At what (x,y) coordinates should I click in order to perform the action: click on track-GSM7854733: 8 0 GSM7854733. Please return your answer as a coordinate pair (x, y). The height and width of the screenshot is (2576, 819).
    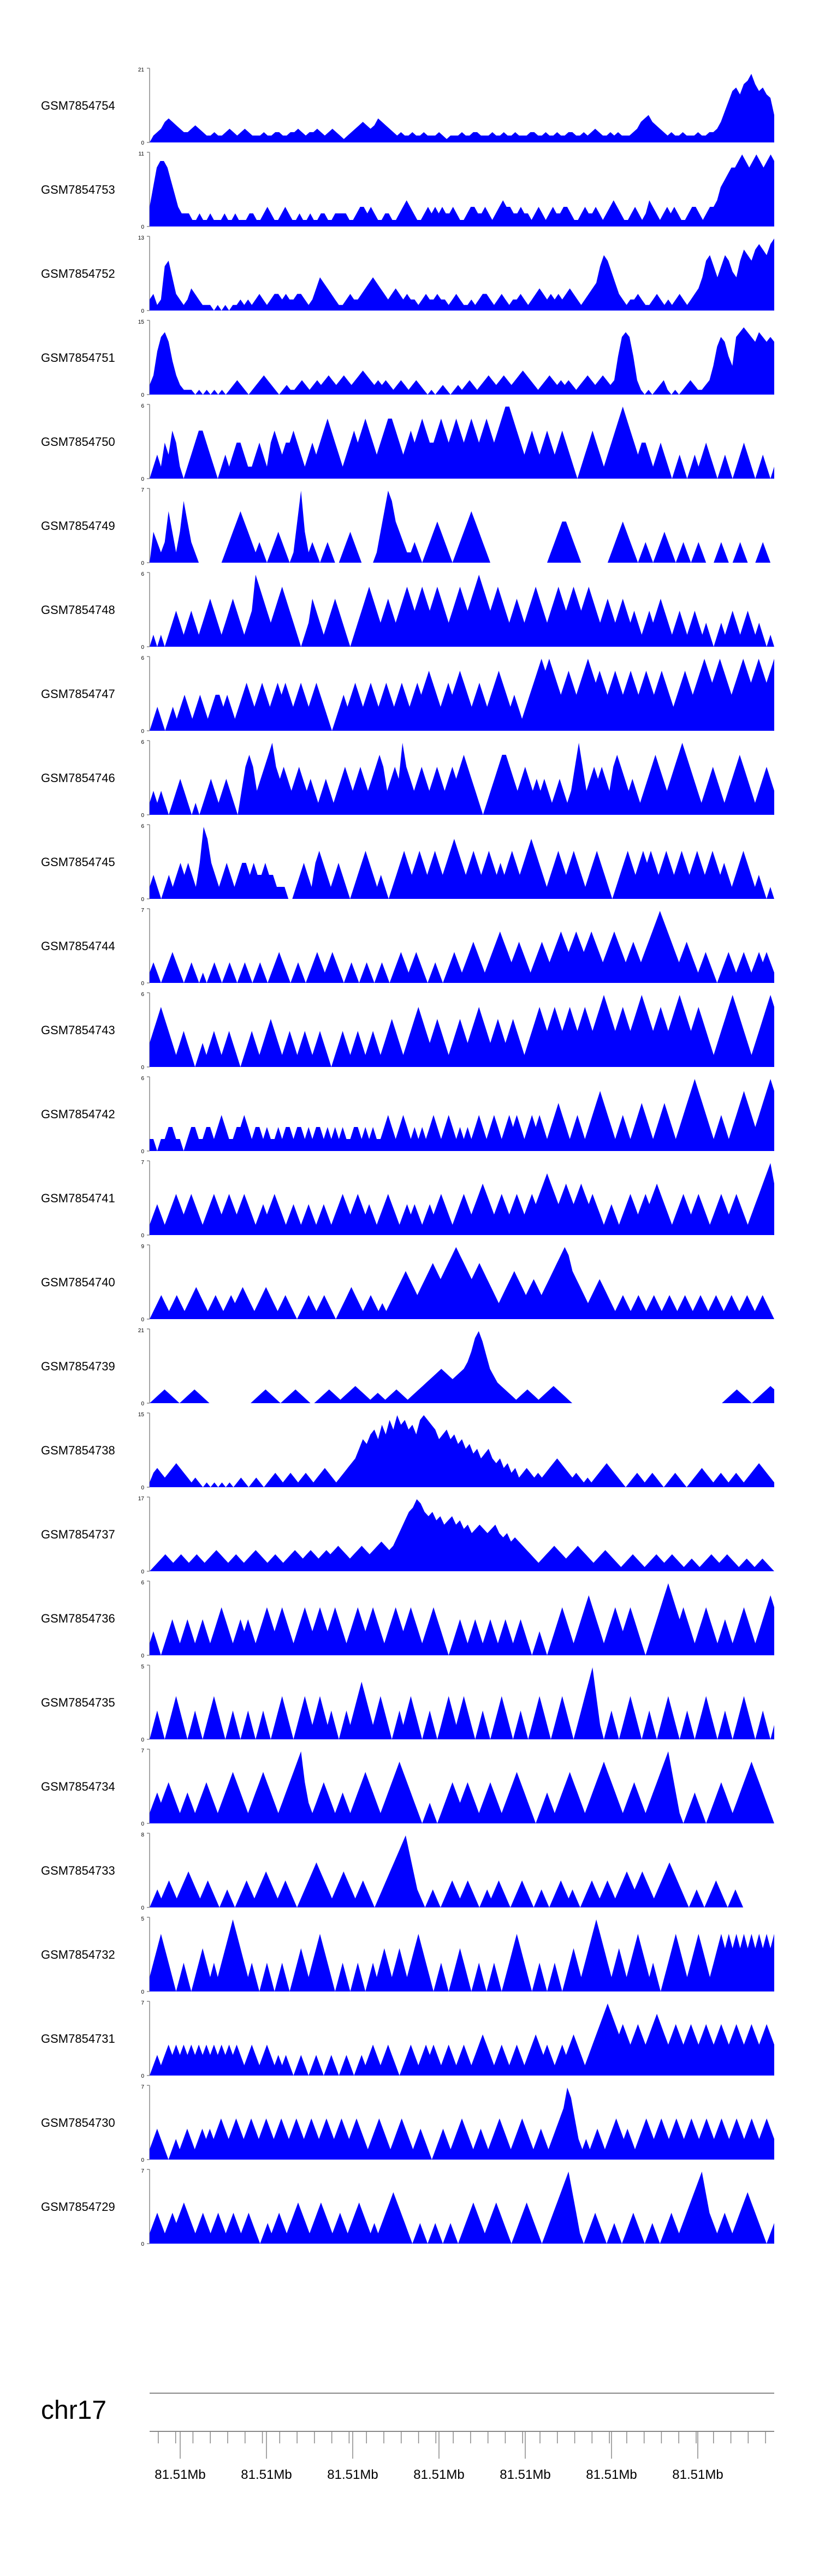
    Looking at the image, I should click on (407, 1871).